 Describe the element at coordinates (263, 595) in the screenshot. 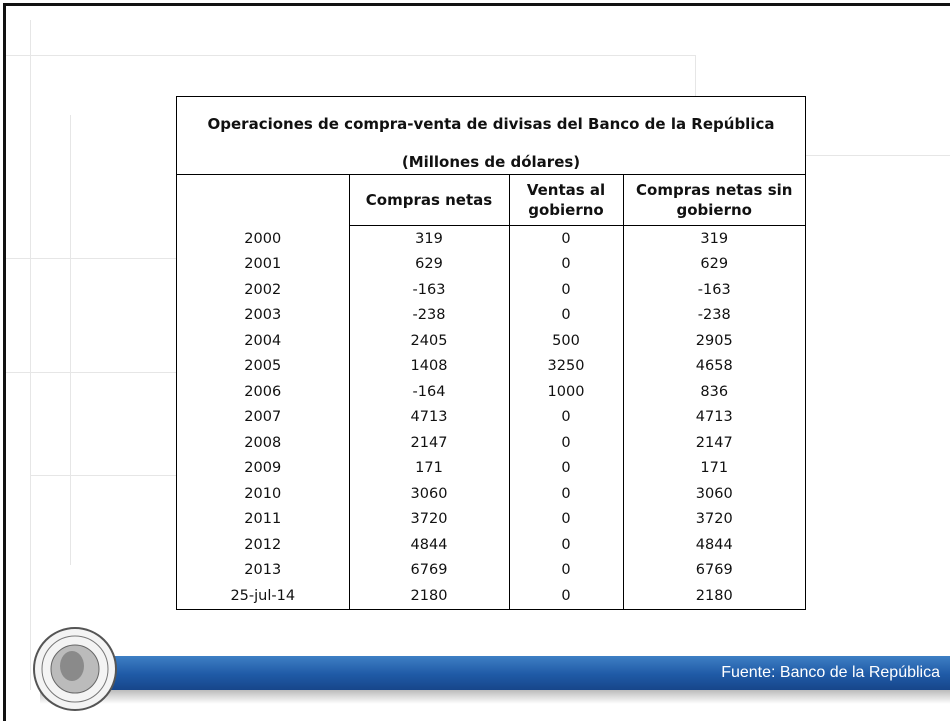

I see `table-cell: 25-jul-14` at that location.